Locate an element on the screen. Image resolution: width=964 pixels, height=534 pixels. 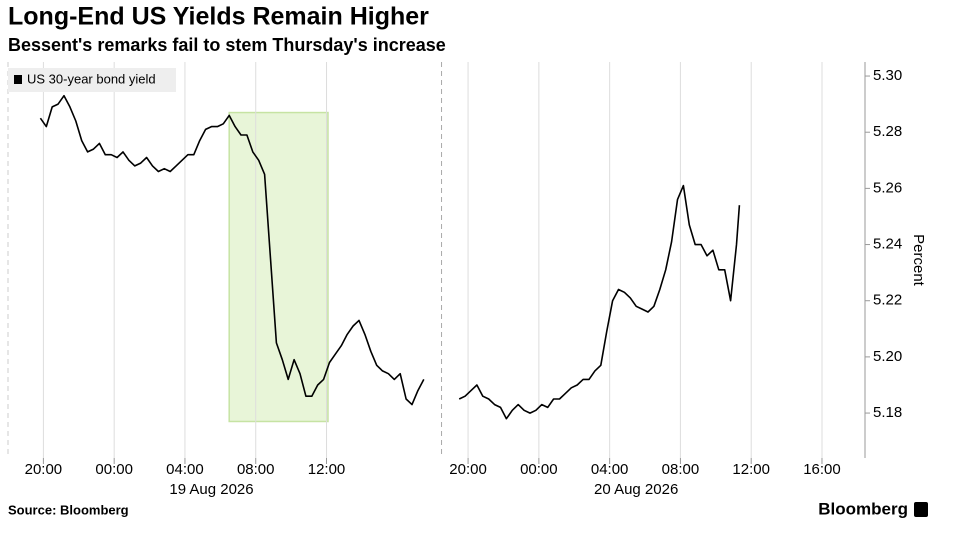
source: Source: Bloomberg is located at coordinates (68, 509).